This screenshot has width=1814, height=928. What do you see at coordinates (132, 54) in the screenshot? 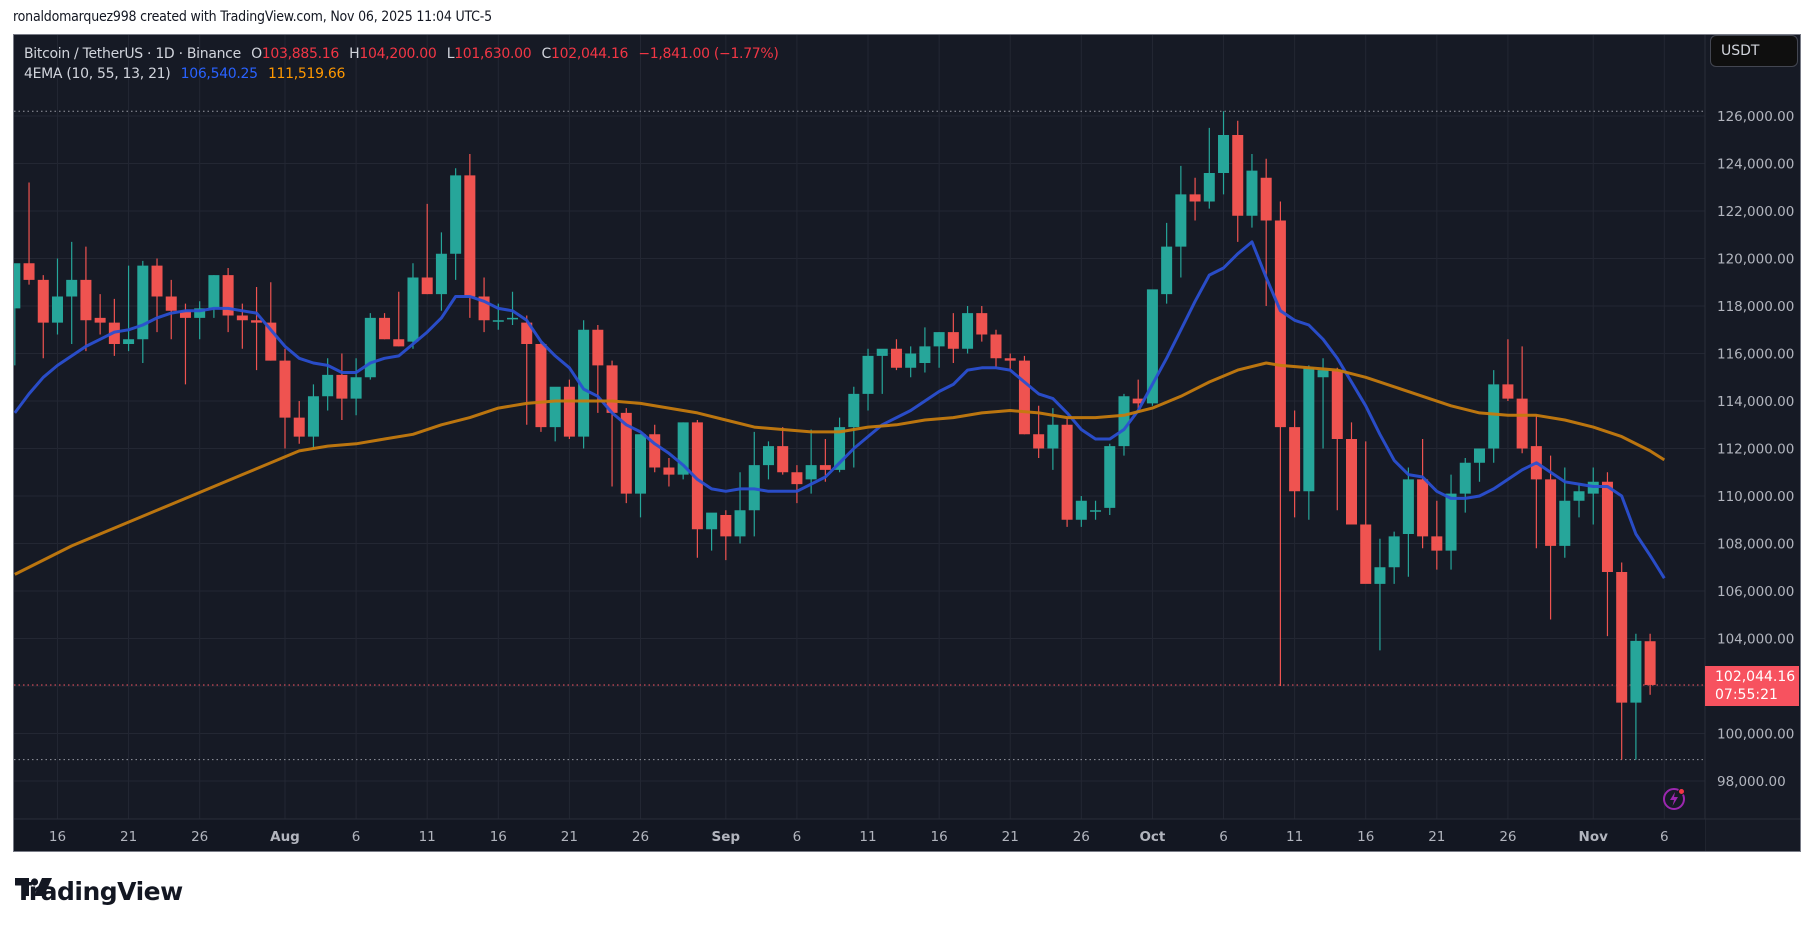
I see `symbol-title: Bitcoin / TetherUS · 1D · Binance` at bounding box center [132, 54].